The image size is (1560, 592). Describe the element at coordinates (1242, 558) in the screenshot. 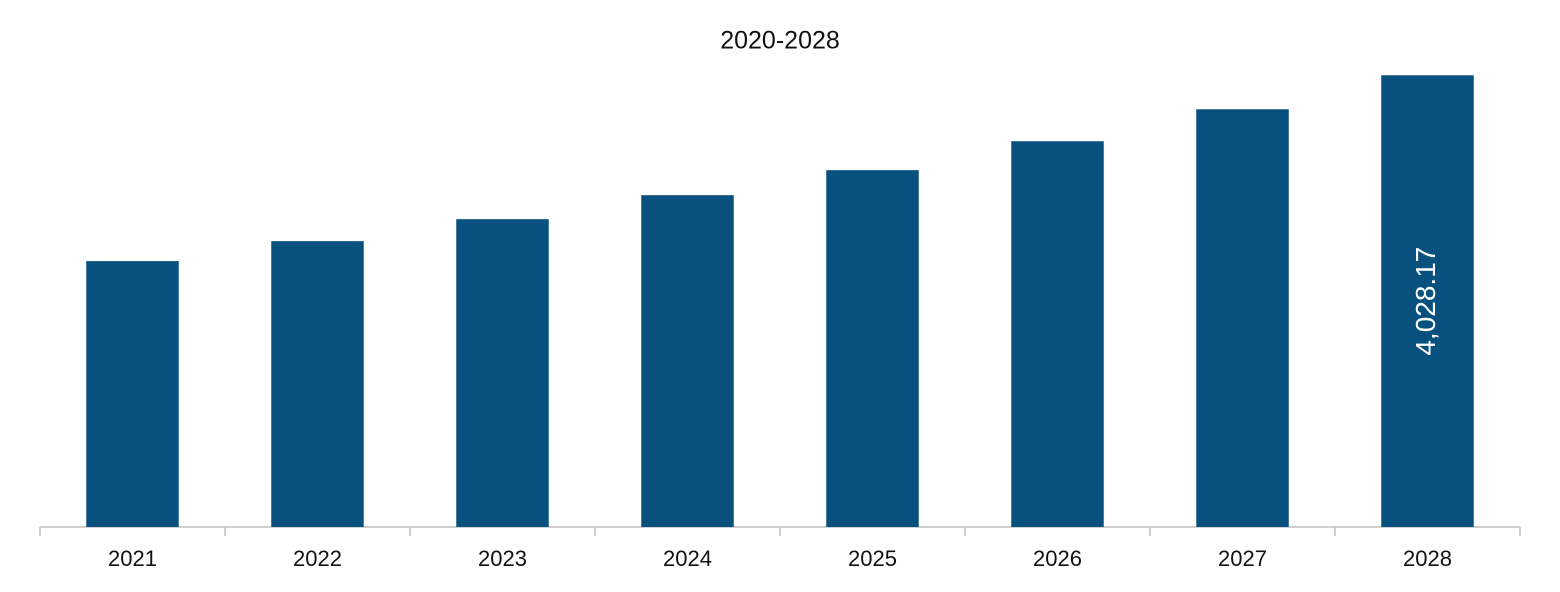

I see `x-tick-label: 2027` at that location.